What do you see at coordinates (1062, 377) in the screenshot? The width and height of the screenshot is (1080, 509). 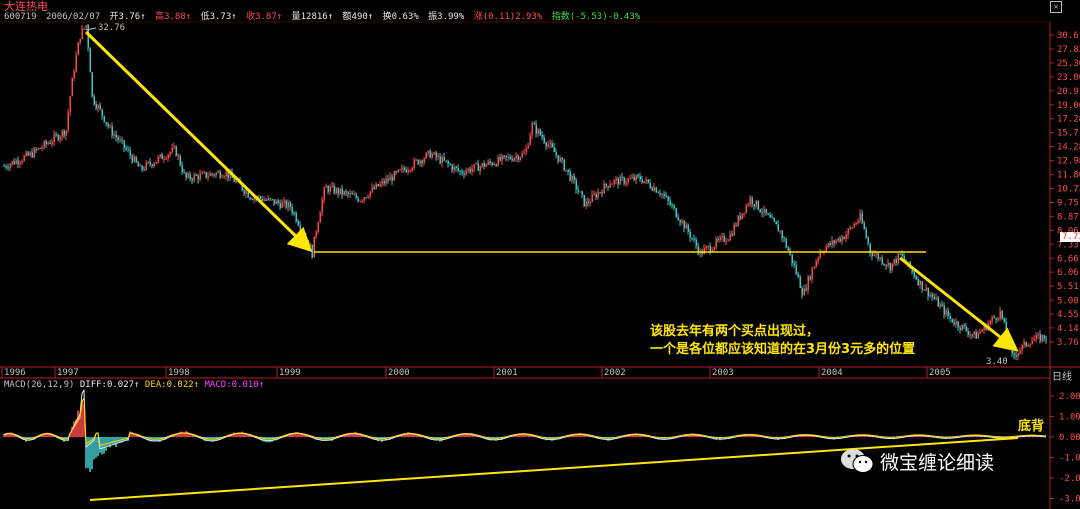 I see `period-selector: 日线` at bounding box center [1062, 377].